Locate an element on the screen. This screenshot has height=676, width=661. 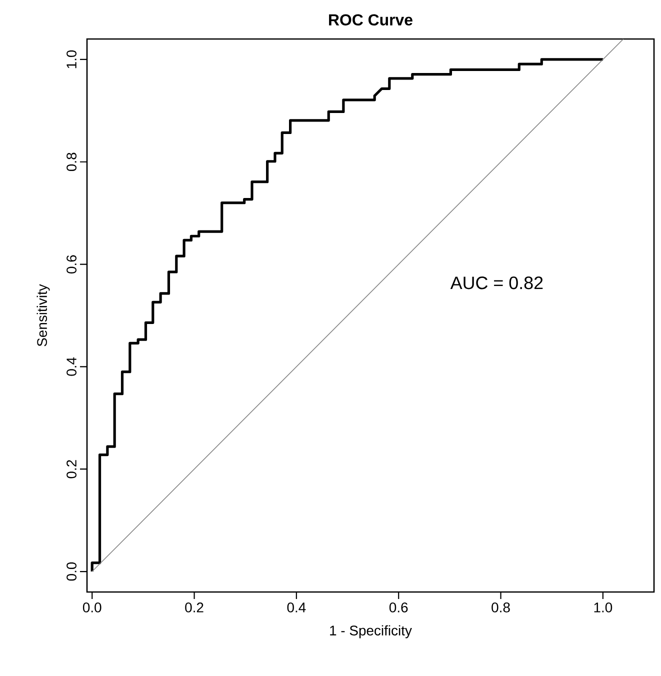
y-tick-label: 0.6 is located at coordinates (71, 264).